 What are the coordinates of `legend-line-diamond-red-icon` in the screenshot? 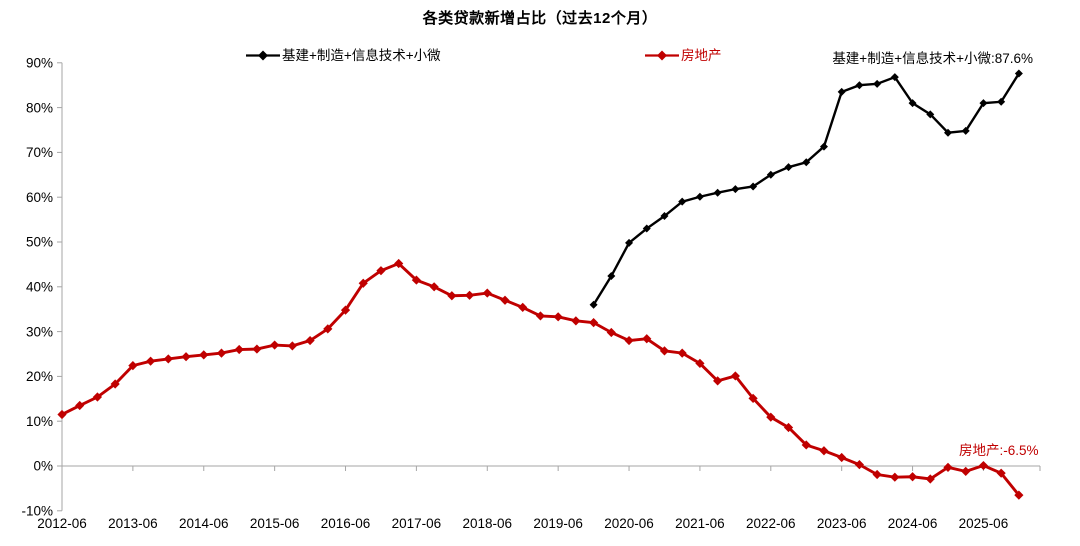 It's located at (662, 54).